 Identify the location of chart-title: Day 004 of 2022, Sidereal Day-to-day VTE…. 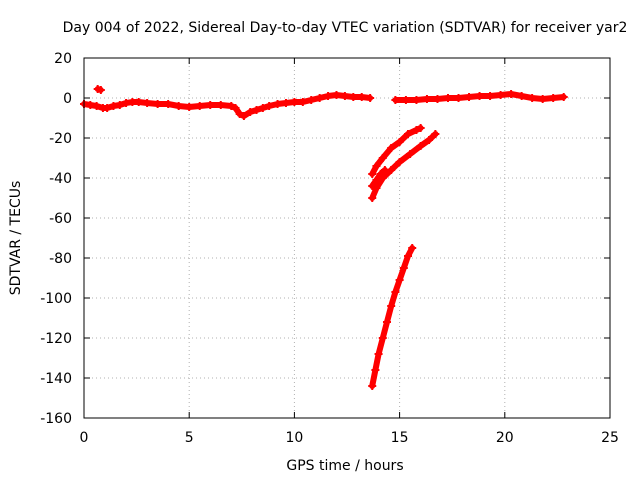
(345, 28).